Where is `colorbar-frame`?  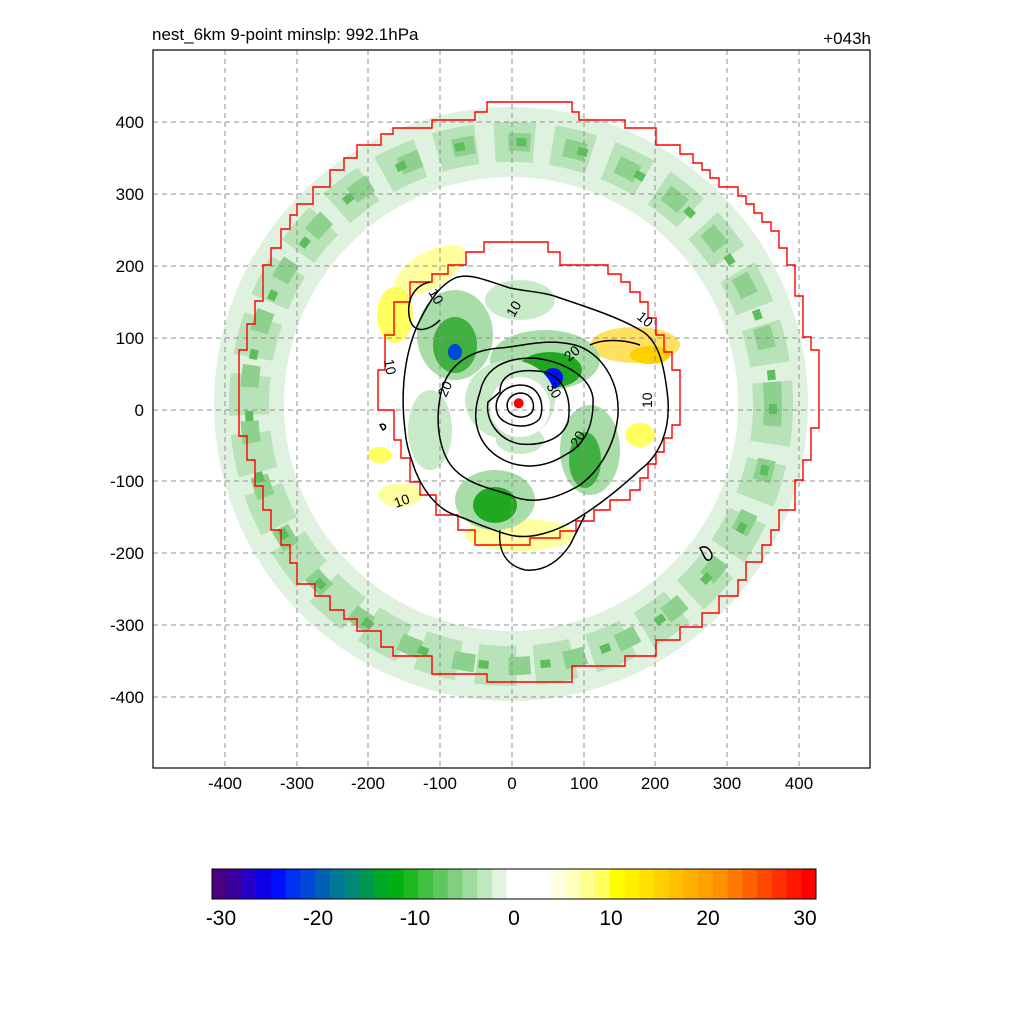
colorbar-frame is located at coordinates (514, 884).